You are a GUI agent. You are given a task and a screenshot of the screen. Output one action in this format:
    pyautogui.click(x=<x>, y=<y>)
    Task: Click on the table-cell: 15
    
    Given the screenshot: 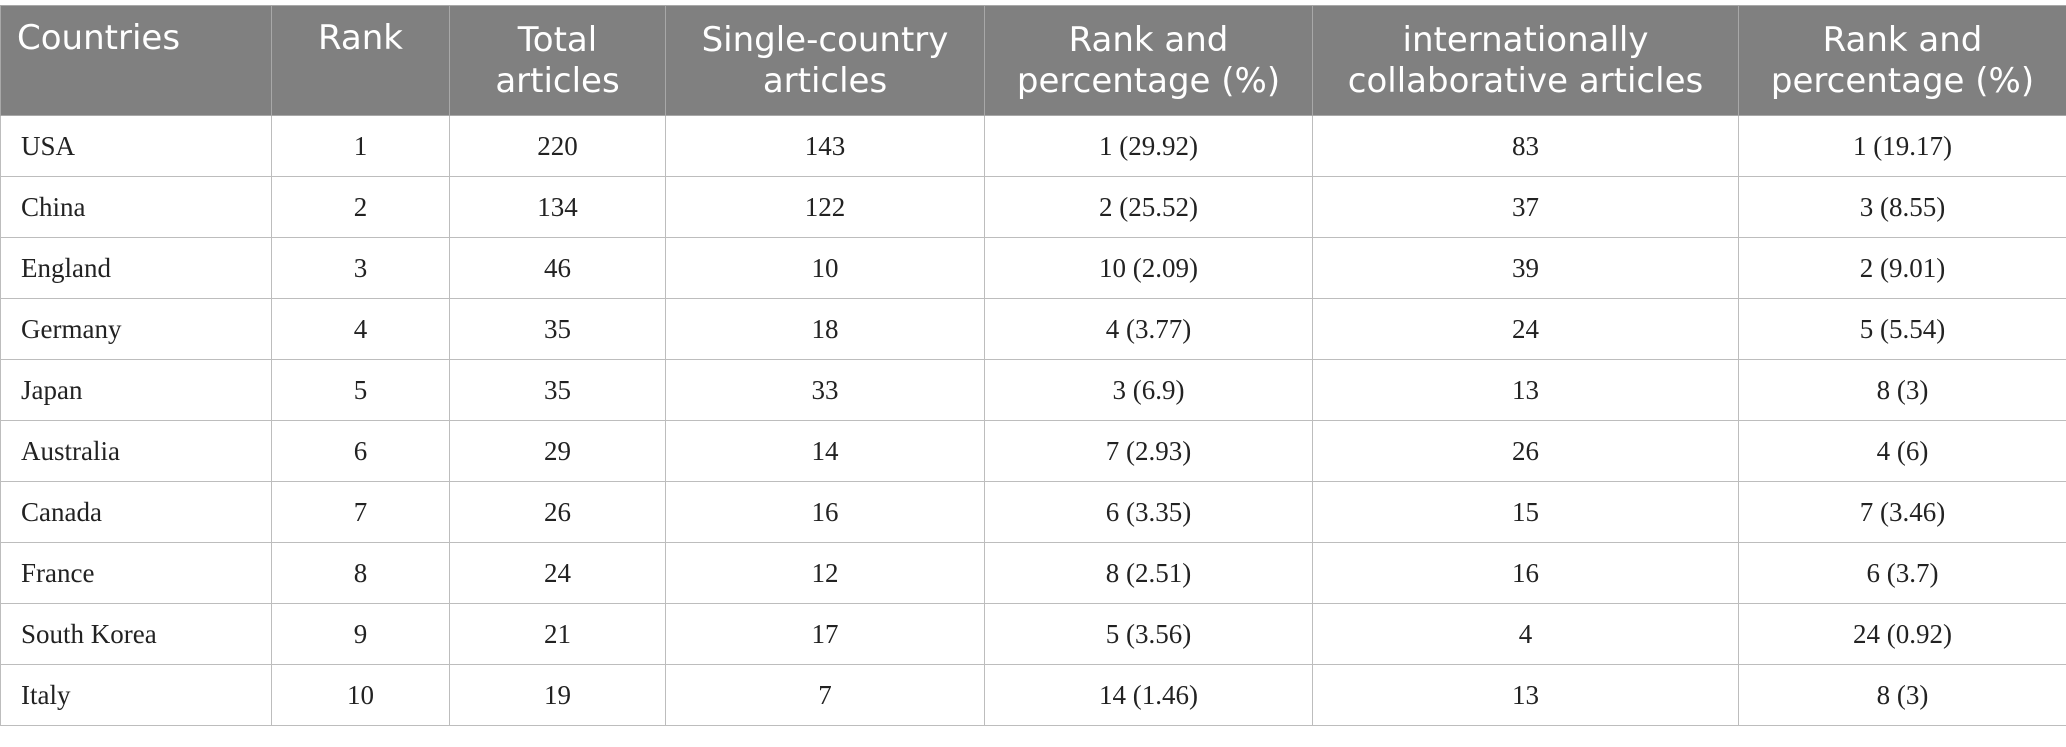 What is the action you would take?
    pyautogui.click(x=1525, y=512)
    